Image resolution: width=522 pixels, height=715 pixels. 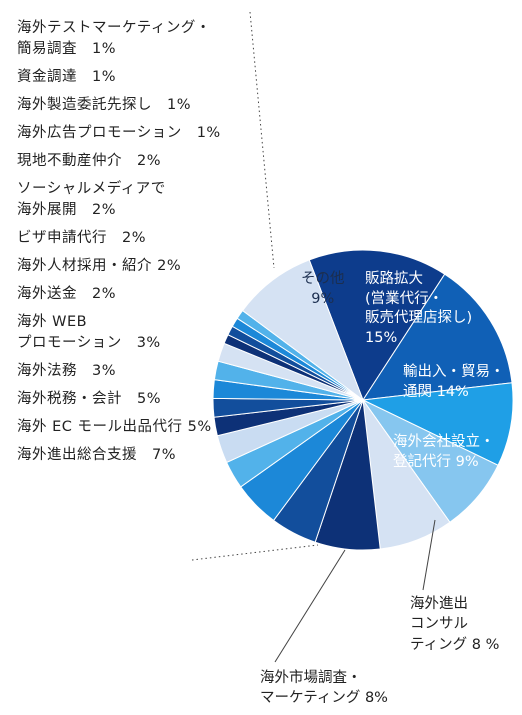 What do you see at coordinates (119, 133) in the screenshot?
I see `legend-item: 海外広告プロモーション 1%` at bounding box center [119, 133].